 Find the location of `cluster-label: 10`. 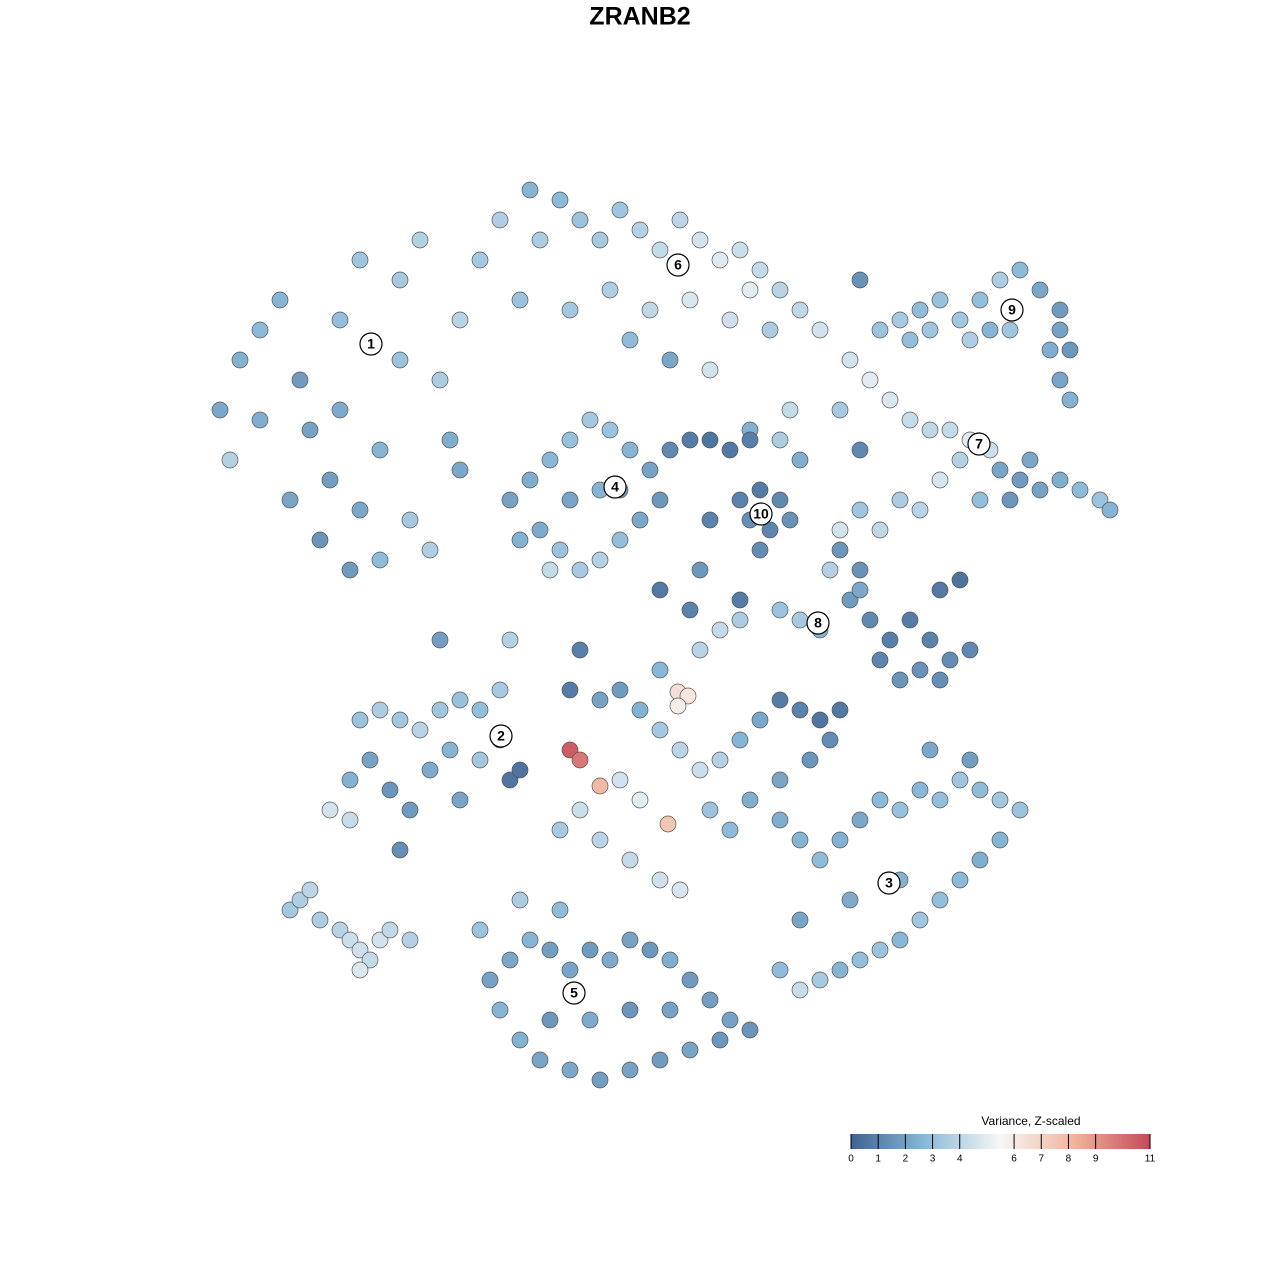

cluster-label: 10 is located at coordinates (761, 514).